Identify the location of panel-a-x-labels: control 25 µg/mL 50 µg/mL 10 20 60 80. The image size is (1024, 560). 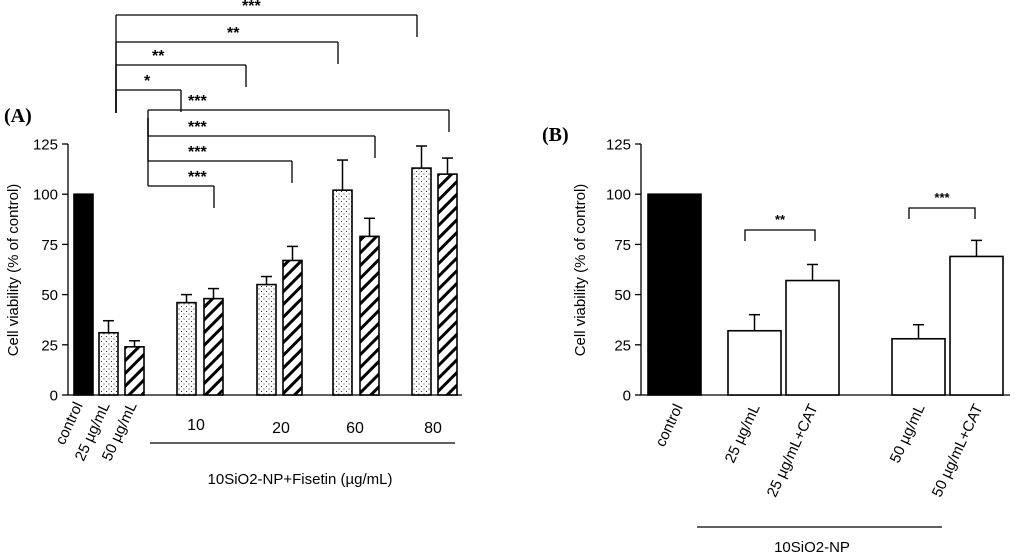
(247, 432).